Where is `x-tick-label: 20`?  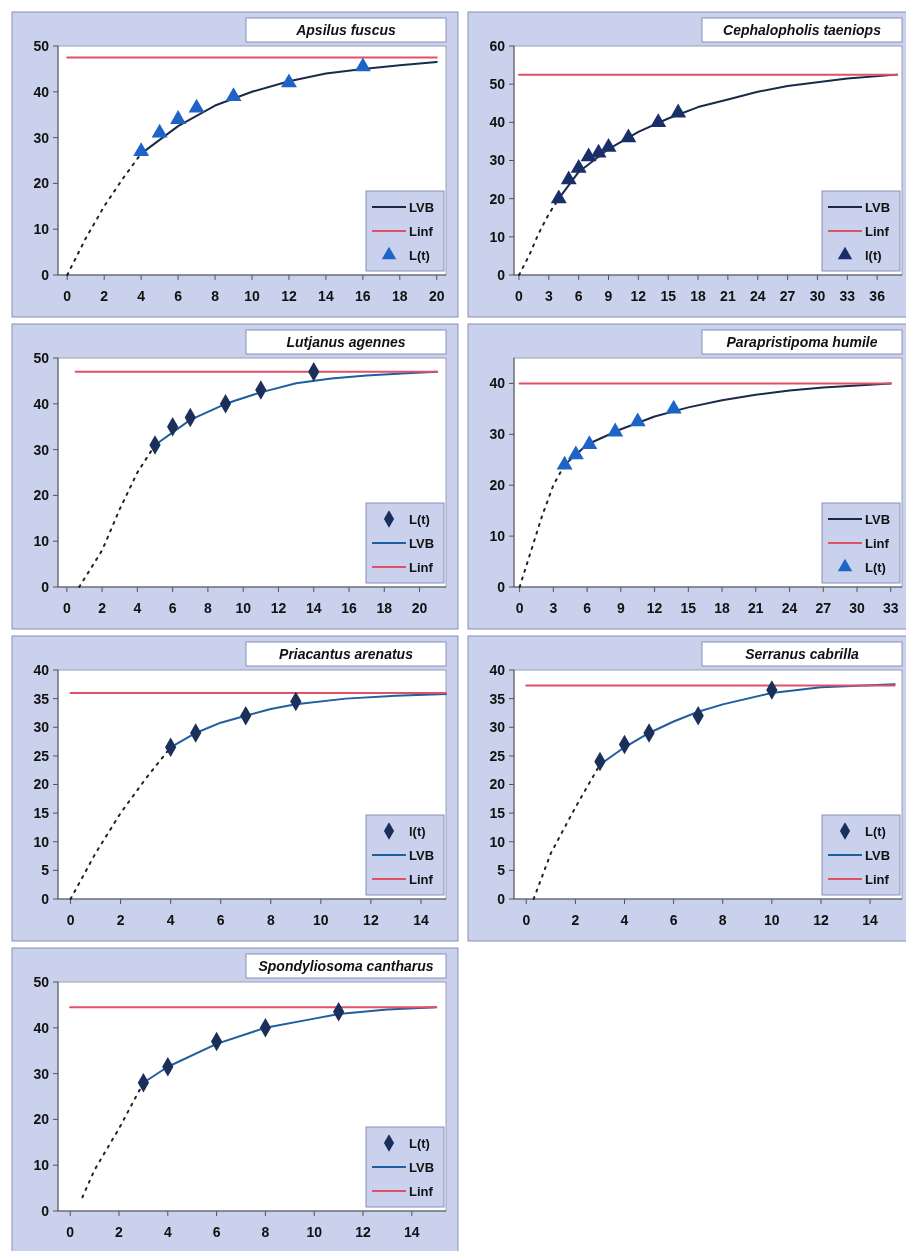 x-tick-label: 20 is located at coordinates (436, 296).